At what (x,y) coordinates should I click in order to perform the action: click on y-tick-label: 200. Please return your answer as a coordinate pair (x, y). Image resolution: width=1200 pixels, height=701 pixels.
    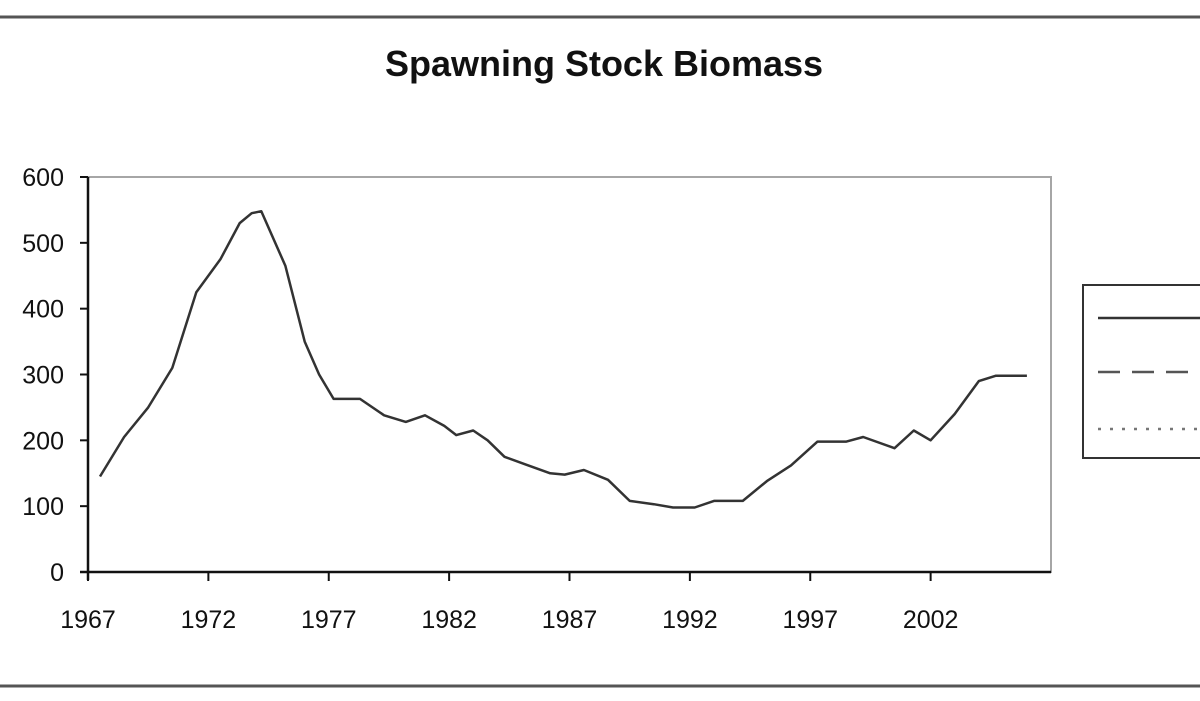
    Looking at the image, I should click on (43, 441).